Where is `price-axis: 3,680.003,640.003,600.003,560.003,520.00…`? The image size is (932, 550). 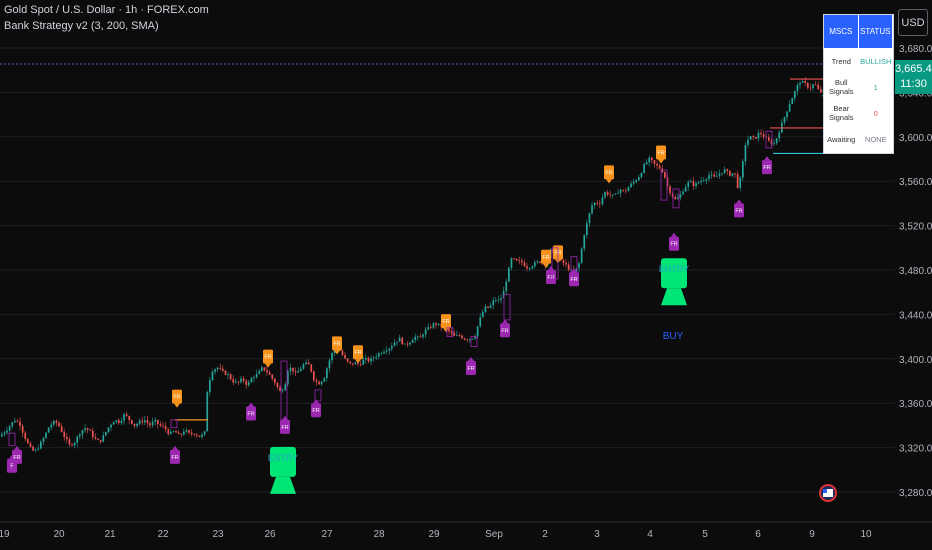
price-axis: 3,680.003,640.003,600.003,560.003,520.00… is located at coordinates (915, 271).